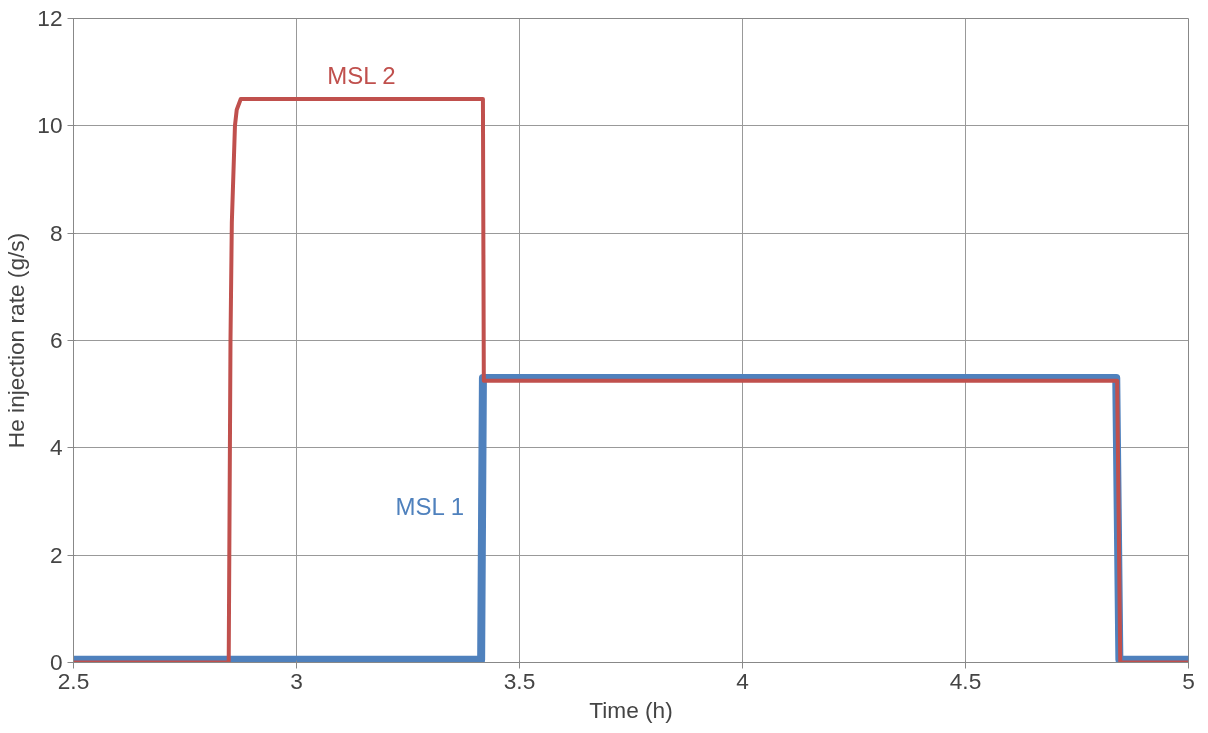 This screenshot has width=1208, height=733. What do you see at coordinates (56, 232) in the screenshot?
I see `y-tick-label: 8` at bounding box center [56, 232].